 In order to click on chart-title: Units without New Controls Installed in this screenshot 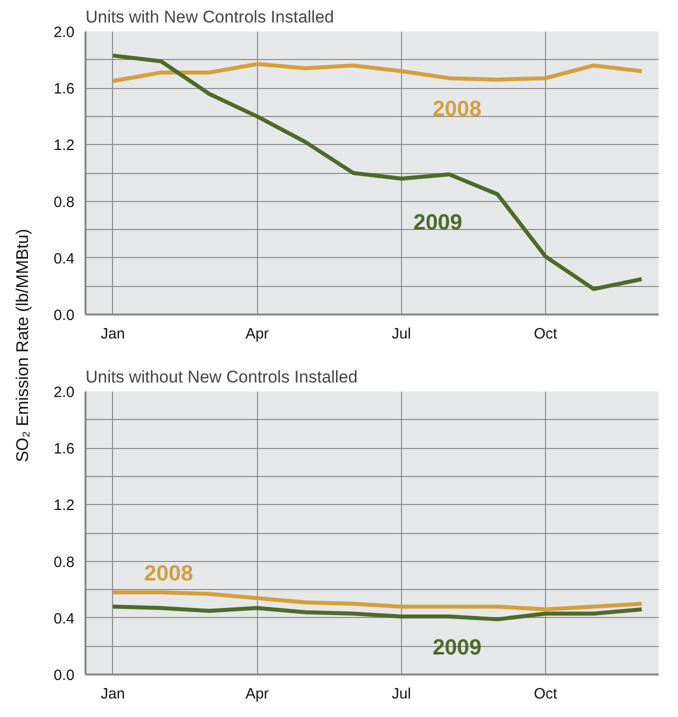, I will do `click(222, 377)`.